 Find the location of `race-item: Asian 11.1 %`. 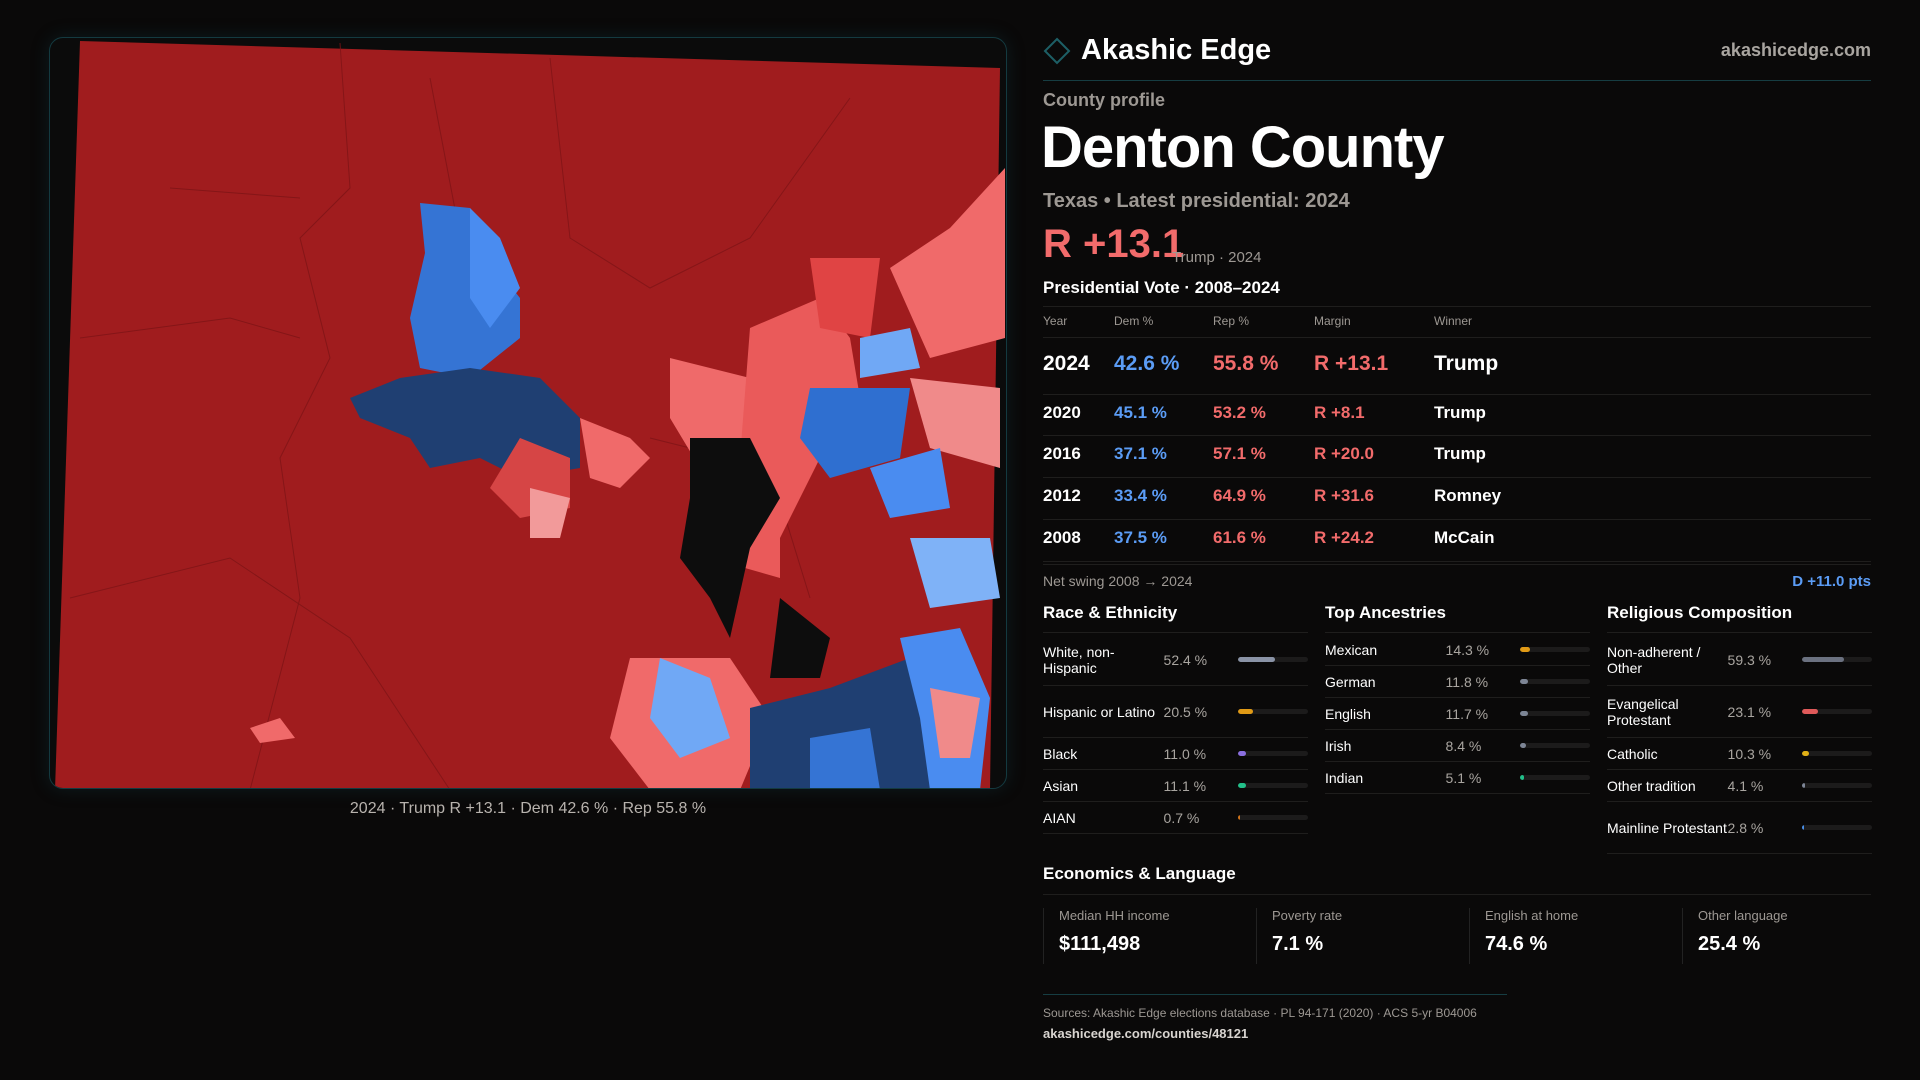

race-item: Asian 11.1 % is located at coordinates (1175, 786).